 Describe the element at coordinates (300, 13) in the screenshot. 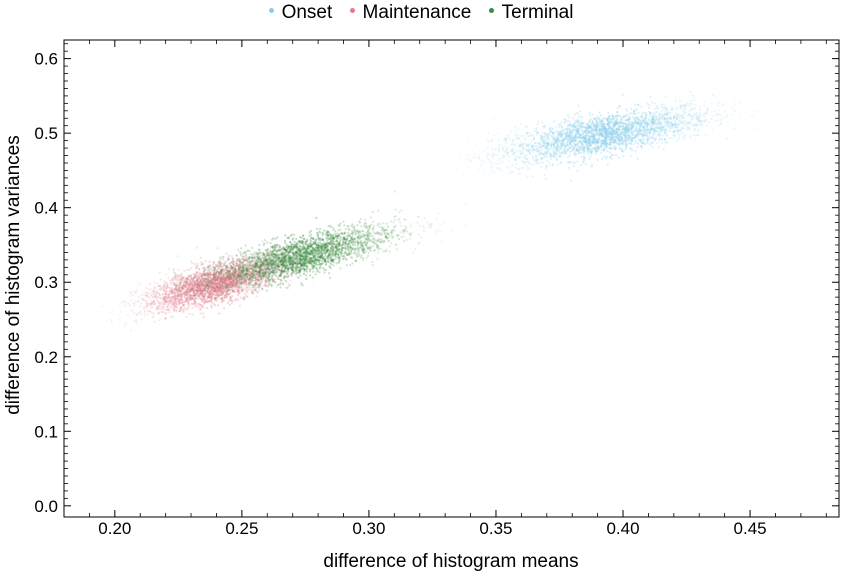

I see `legend-item-onset: Onset` at that location.